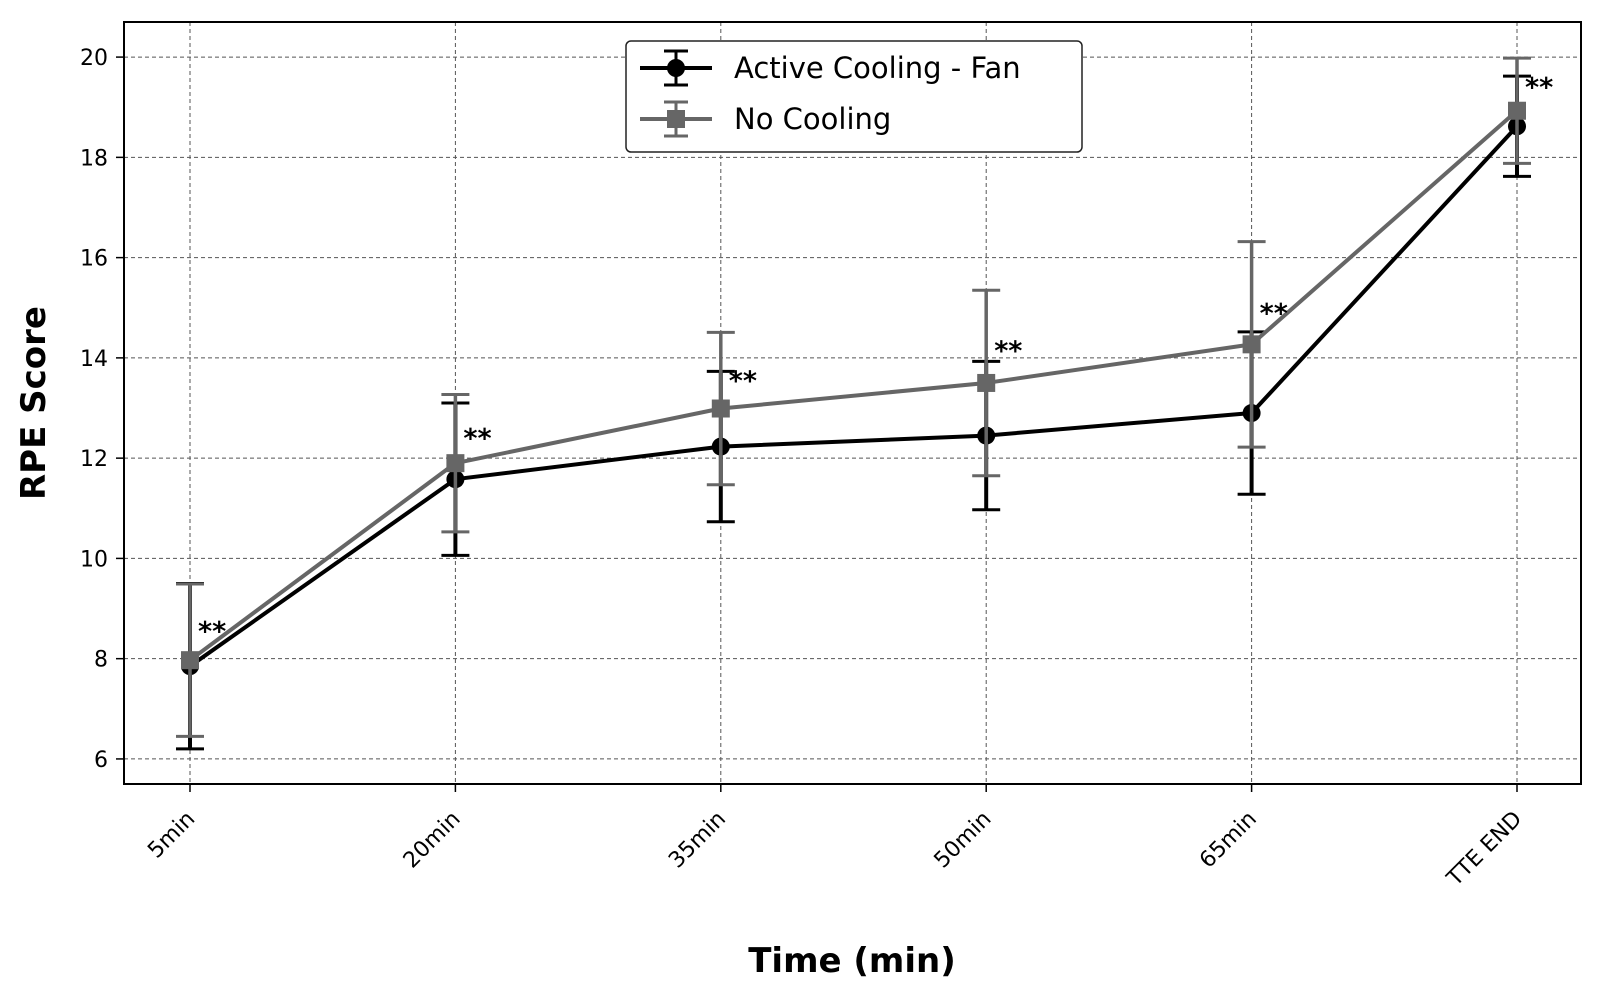 Image resolution: width=1600 pixels, height=982 pixels. Describe the element at coordinates (101, 760) in the screenshot. I see `y-tick-label: 6` at that location.